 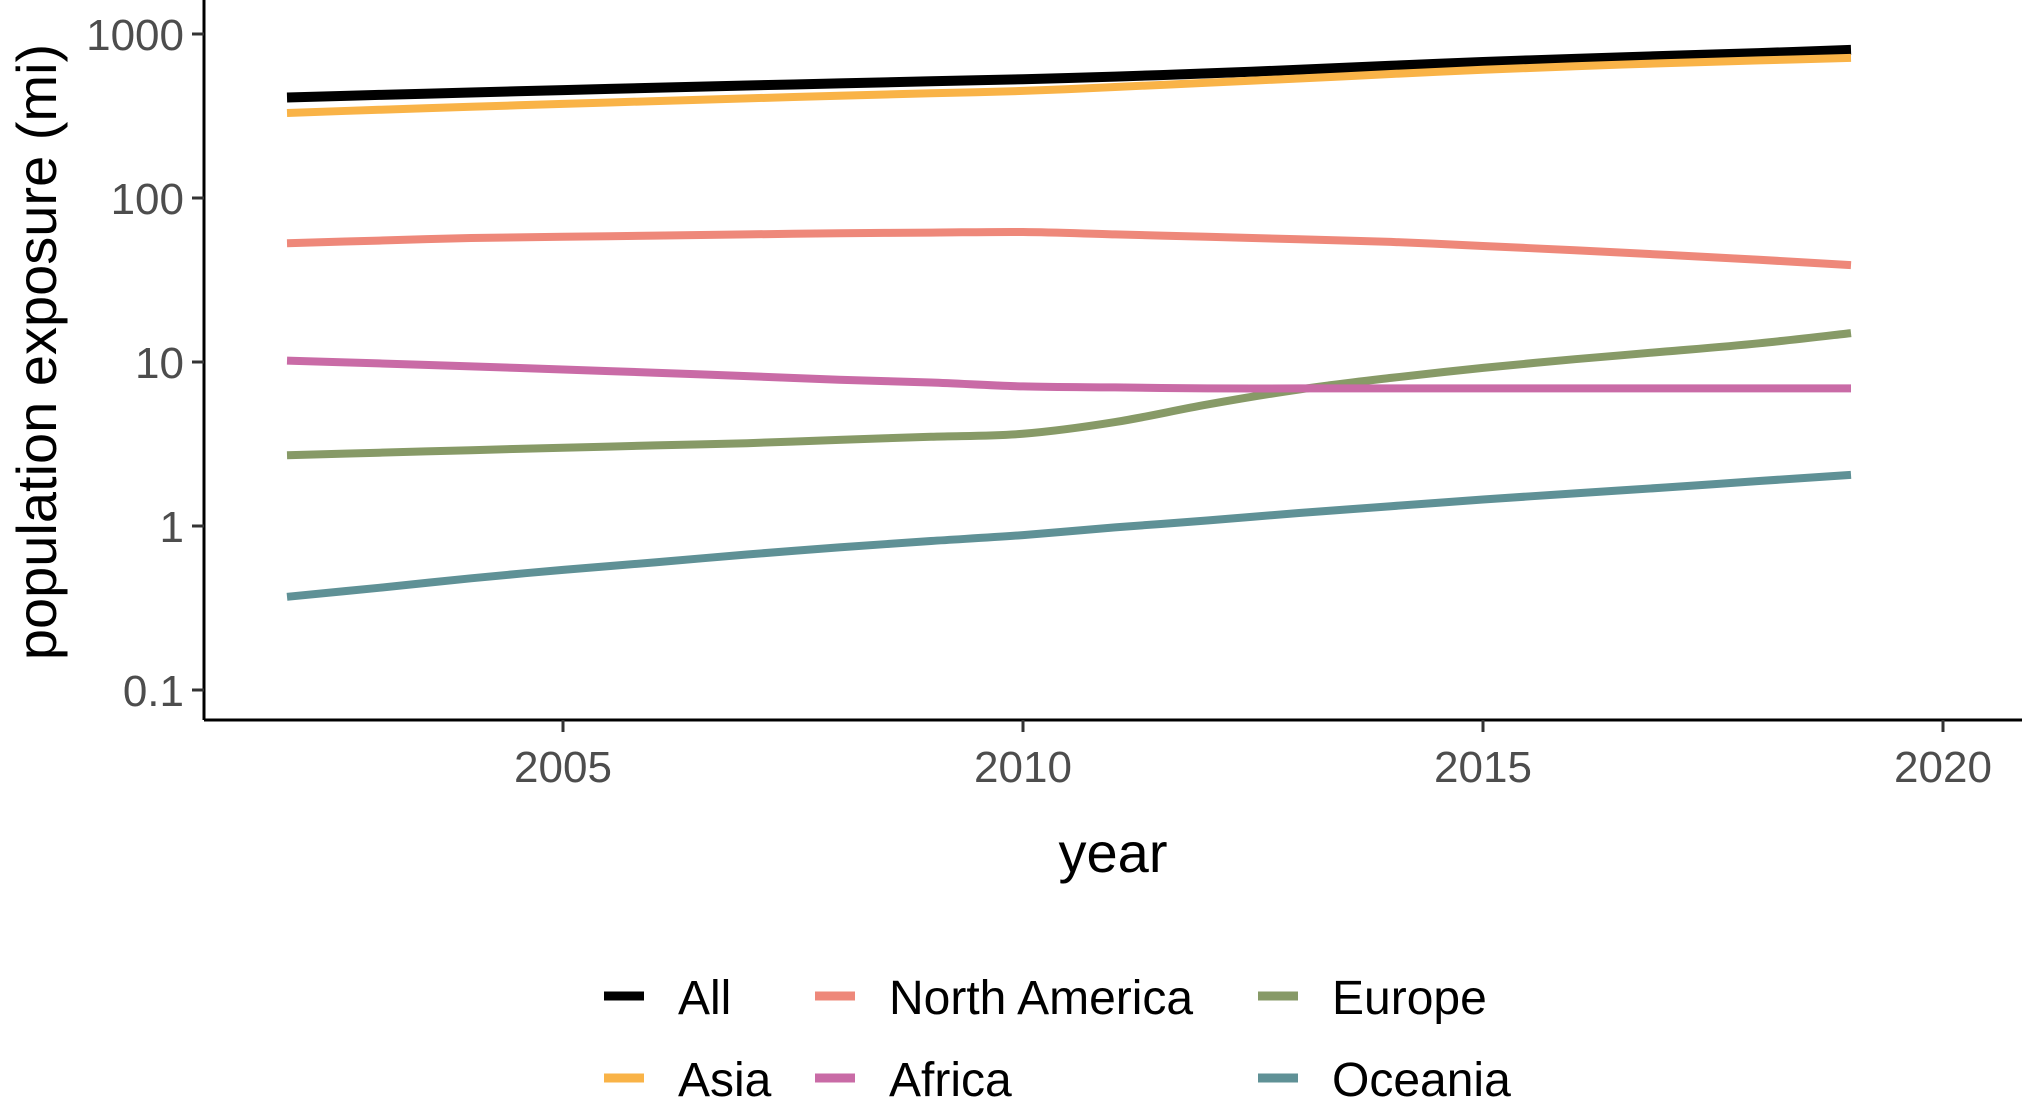 I want to click on legend-label-north-america: North America, so click(x=1041, y=998).